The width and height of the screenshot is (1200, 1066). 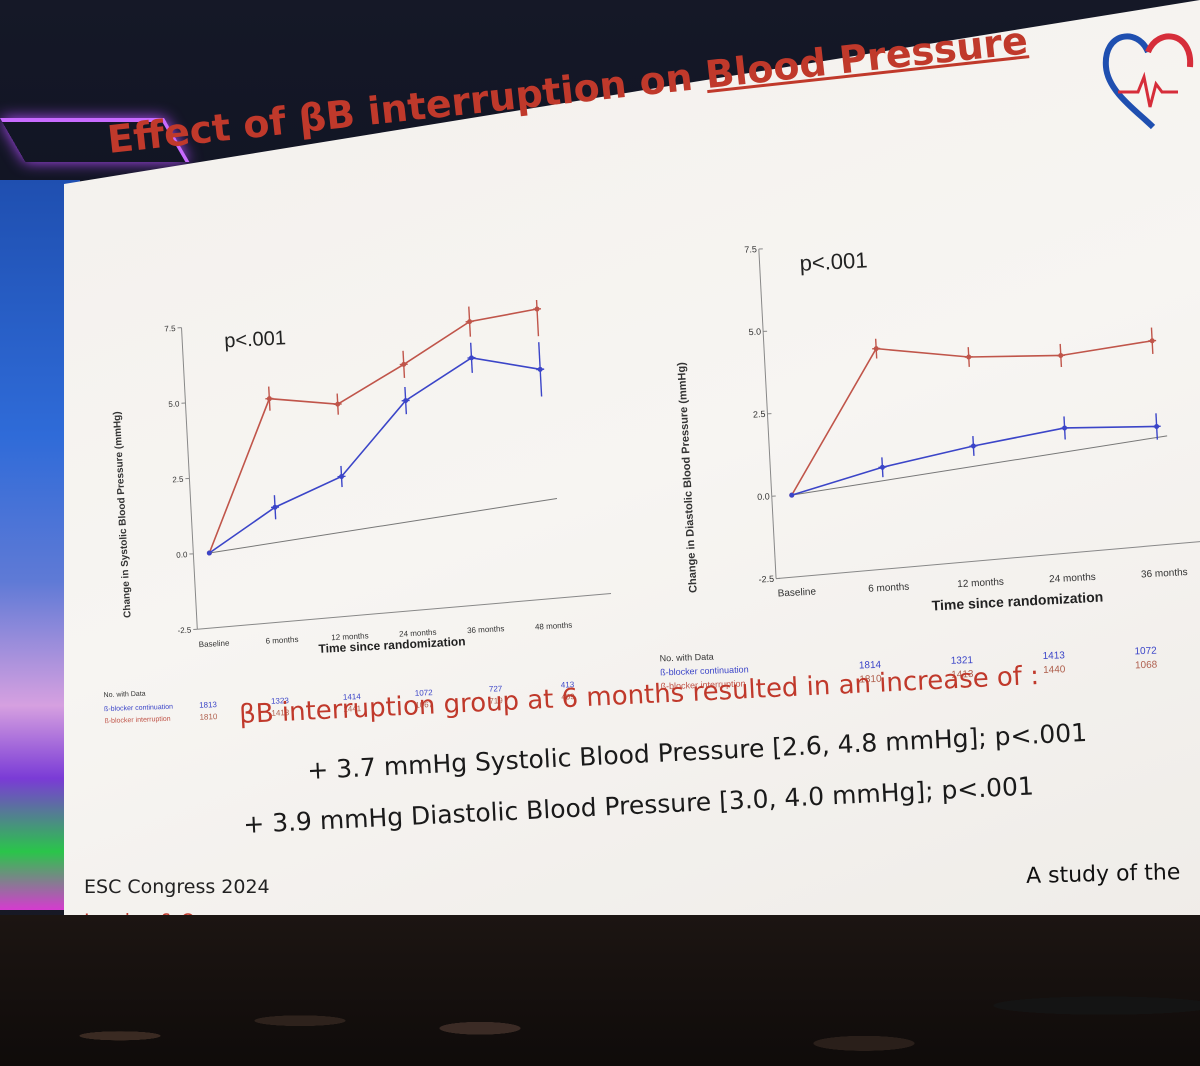 I want to click on systolic-y-axis, so click(x=396, y=478).